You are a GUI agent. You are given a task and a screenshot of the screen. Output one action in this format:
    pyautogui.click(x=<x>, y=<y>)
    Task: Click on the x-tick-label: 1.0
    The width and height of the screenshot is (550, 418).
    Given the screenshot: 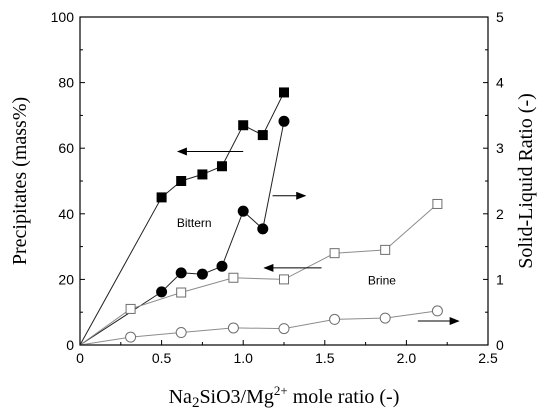 What is the action you would take?
    pyautogui.click(x=243, y=358)
    